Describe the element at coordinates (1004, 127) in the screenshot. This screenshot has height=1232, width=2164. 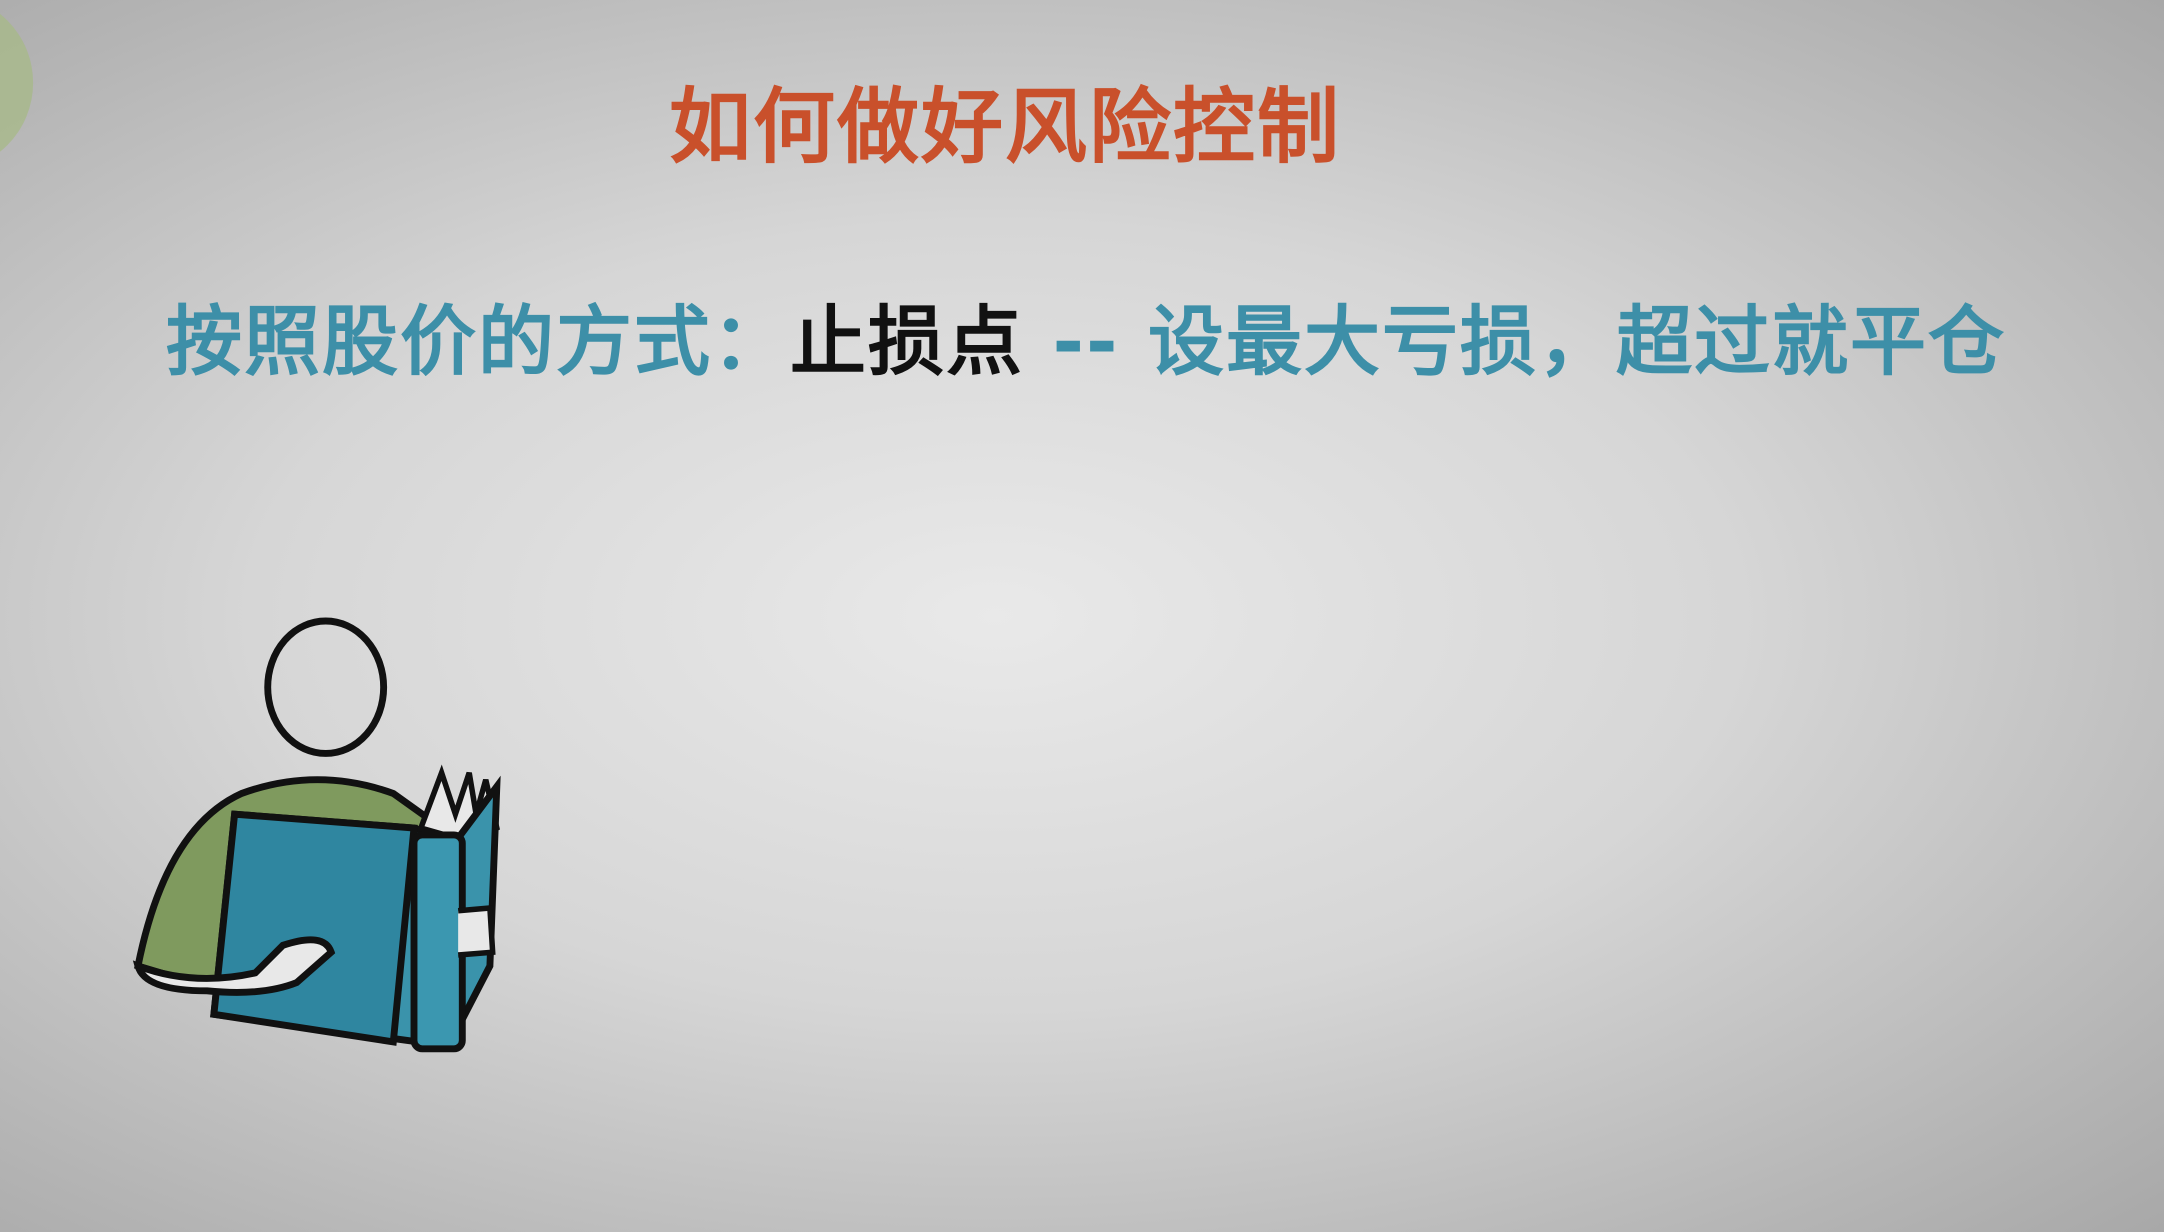
I see `slide-title: 如何做好风险控制` at that location.